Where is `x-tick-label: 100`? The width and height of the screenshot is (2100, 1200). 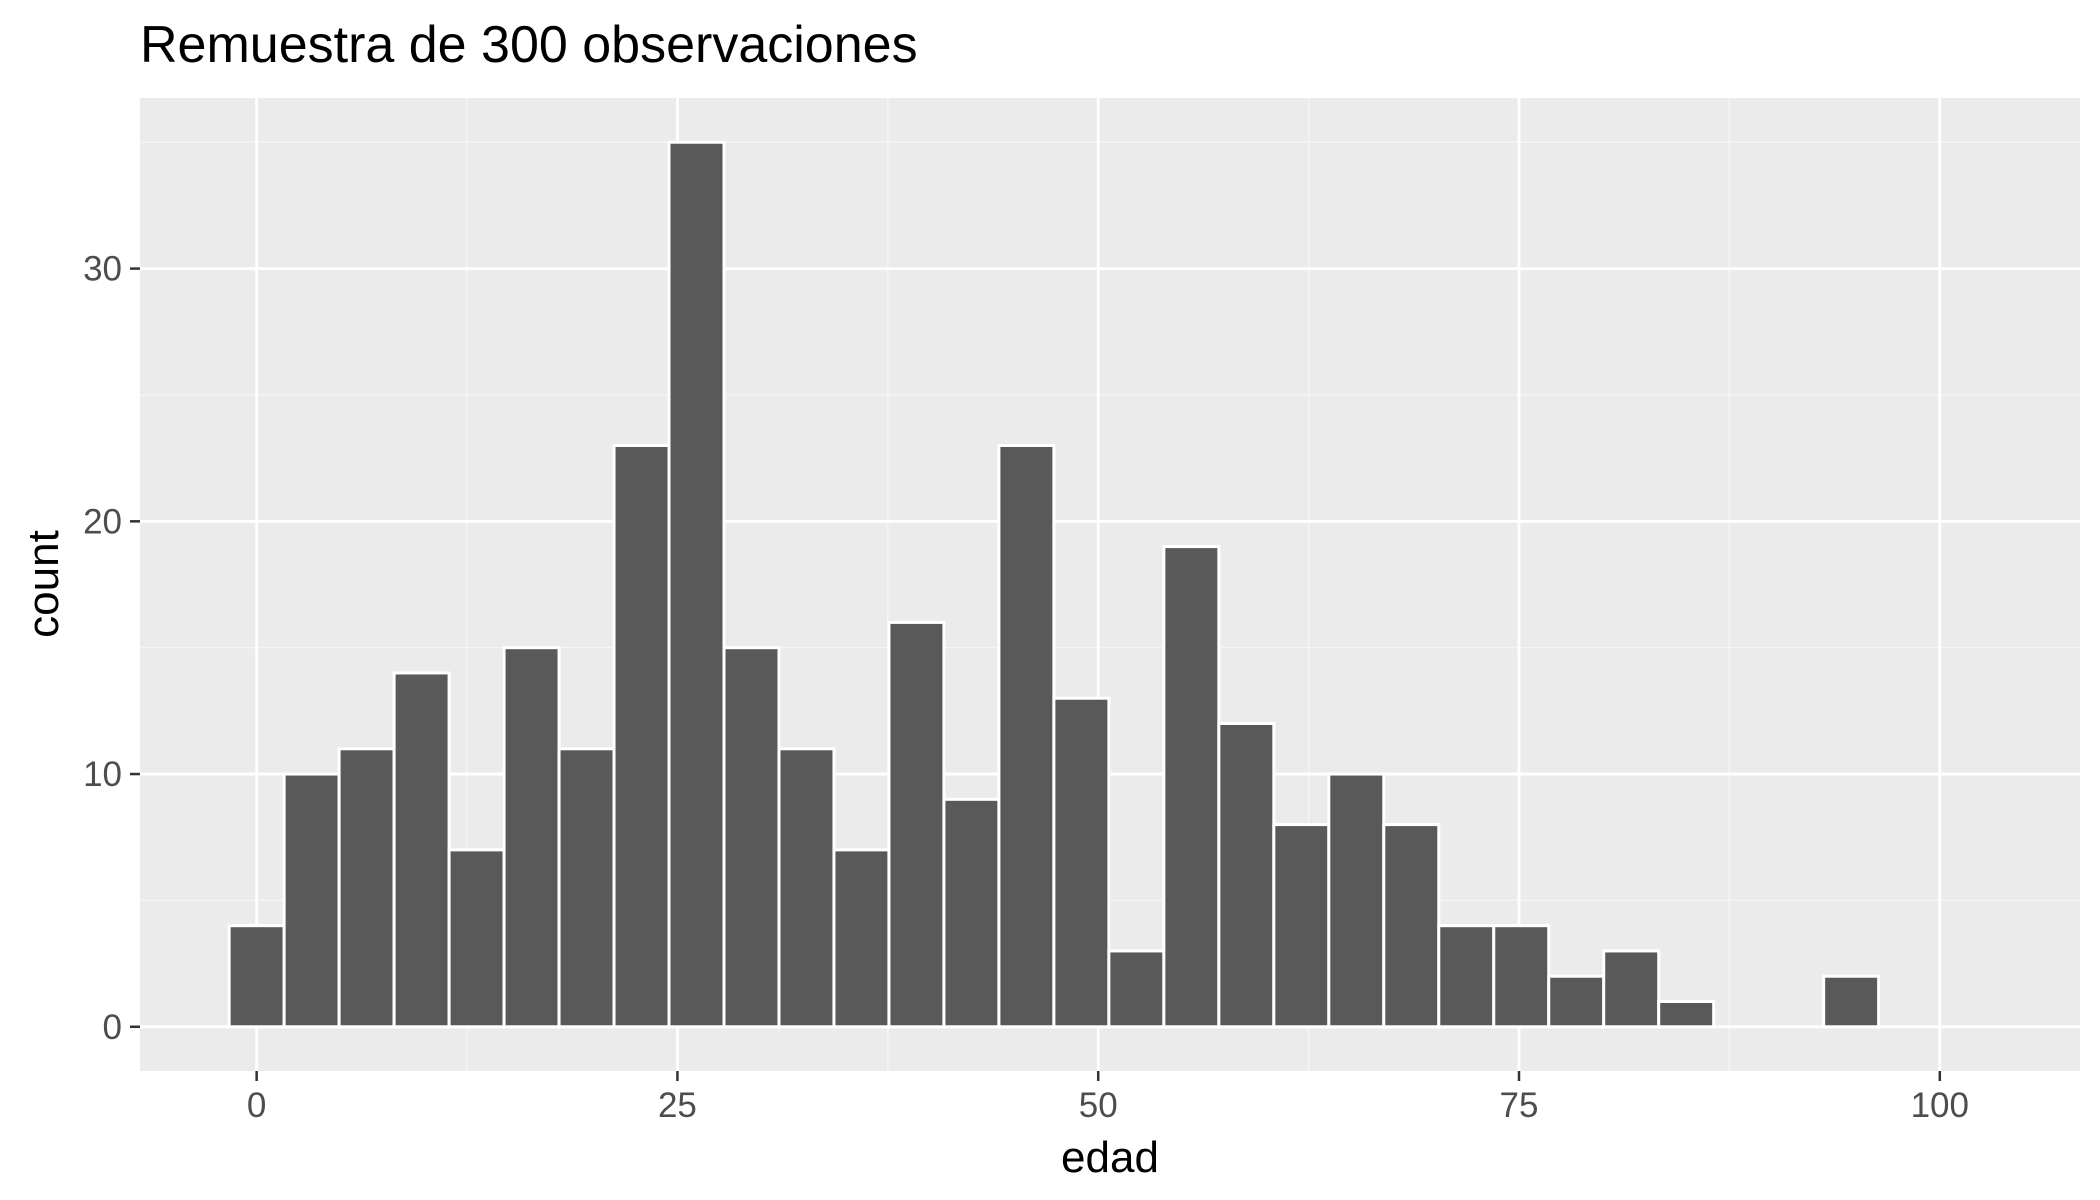
x-tick-label: 100 is located at coordinates (1940, 1105).